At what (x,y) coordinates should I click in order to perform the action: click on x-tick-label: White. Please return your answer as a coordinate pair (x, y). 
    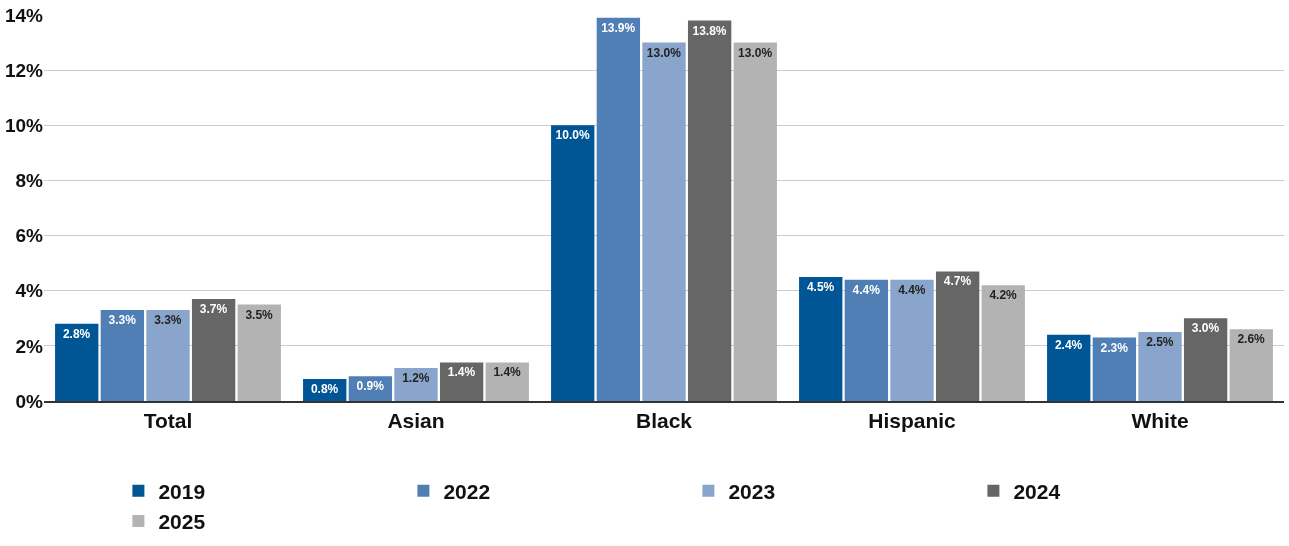
    Looking at the image, I should click on (1160, 420).